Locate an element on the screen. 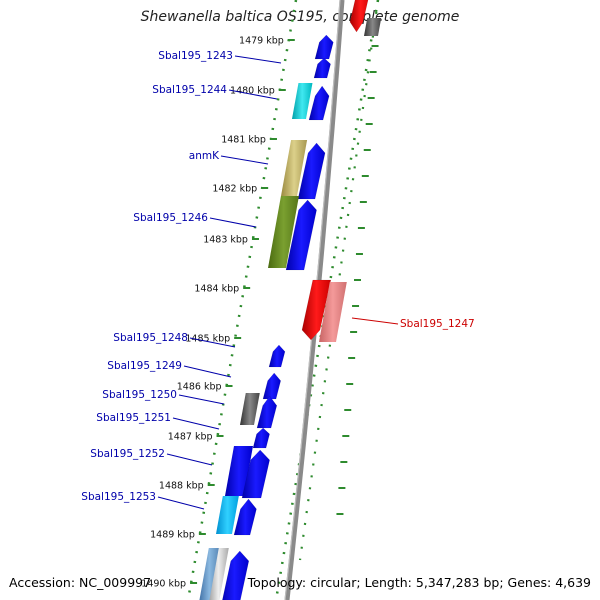 Image resolution: width=600 pixels, height=600 pixels. kbp-tick-label: 1486 kbp is located at coordinates (199, 387).